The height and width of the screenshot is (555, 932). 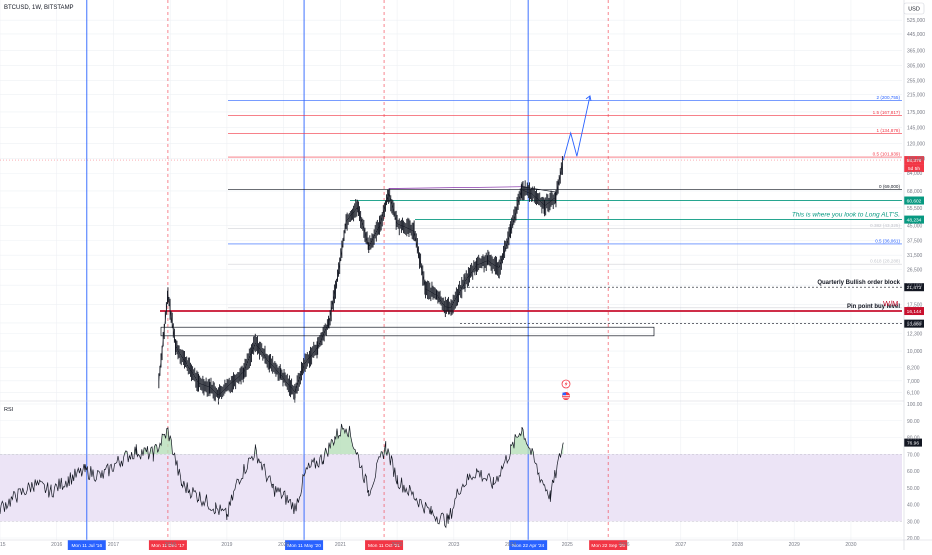 What do you see at coordinates (913, 506) in the screenshot?
I see `rsi-tick-label: 40.00` at bounding box center [913, 506].